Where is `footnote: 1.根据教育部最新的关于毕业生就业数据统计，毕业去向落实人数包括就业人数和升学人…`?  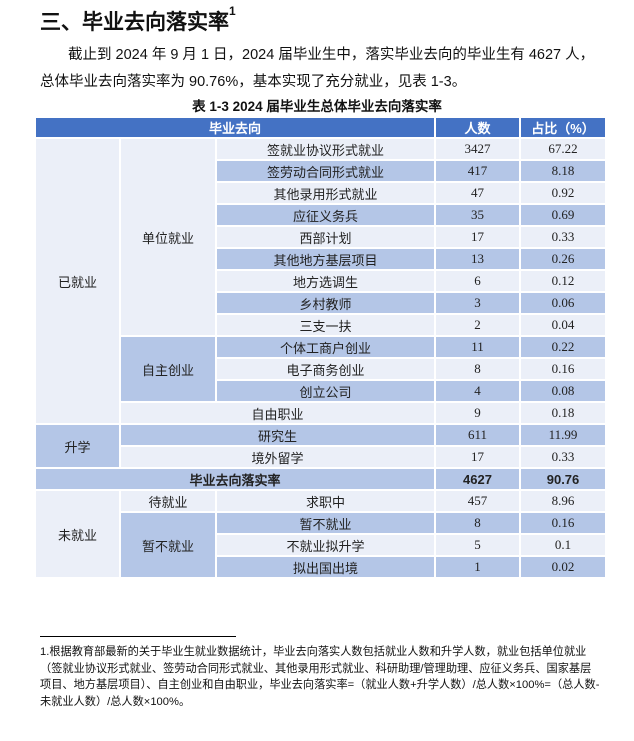
footnote: 1.根据教育部最新的关于毕业生就业数据统计，毕业去向落实人数包括就业人数和升学人… is located at coordinates (320, 677).